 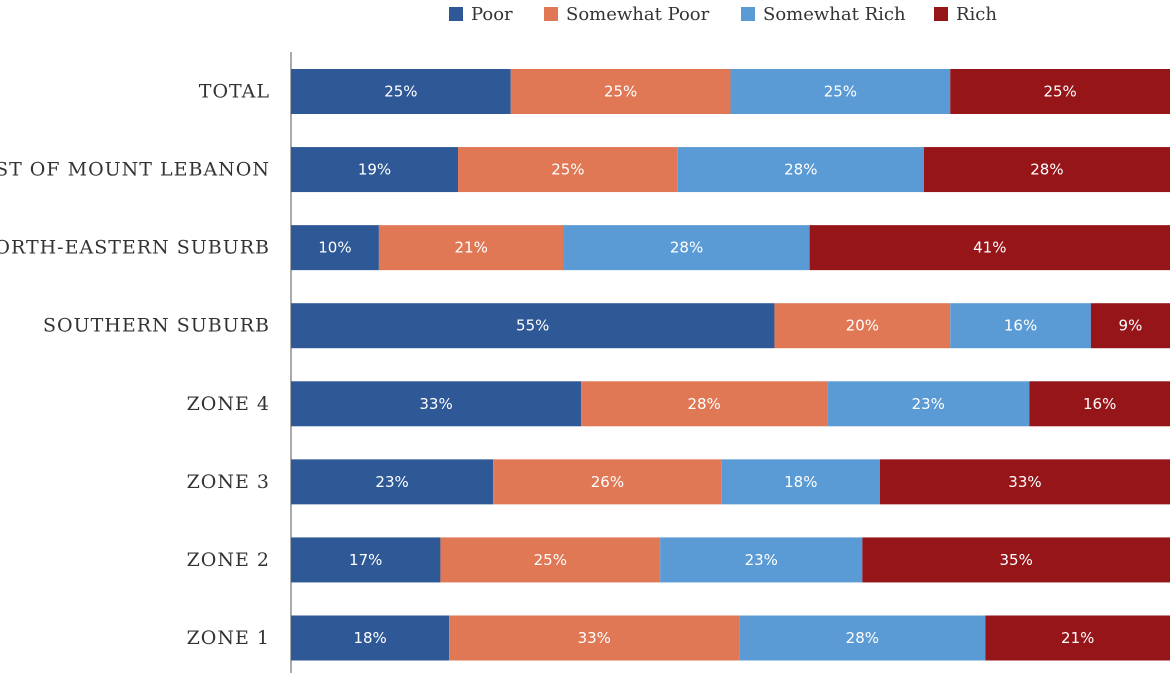 What do you see at coordinates (834, 14) in the screenshot?
I see `legend-label-somewhat-rich: Somewhat Rich` at bounding box center [834, 14].